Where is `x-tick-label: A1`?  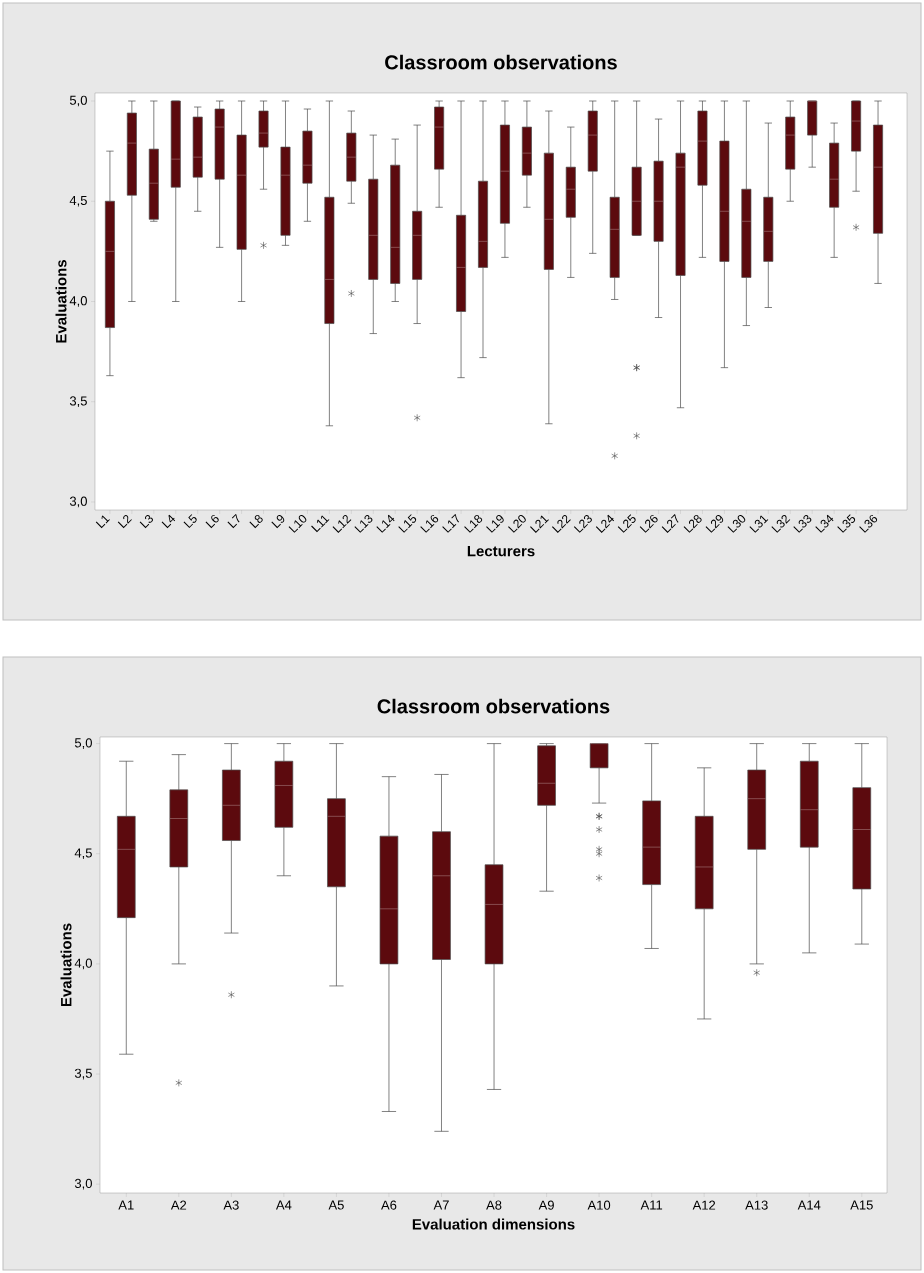
x-tick-label: A1 is located at coordinates (126, 1205).